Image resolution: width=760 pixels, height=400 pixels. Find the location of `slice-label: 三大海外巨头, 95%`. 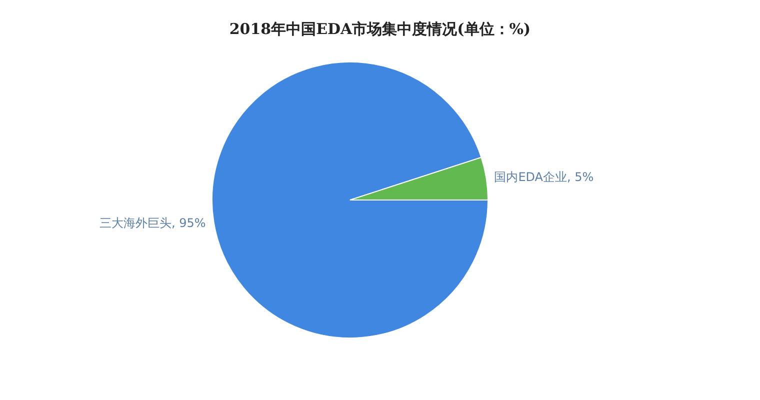

slice-label: 三大海外巨头, 95% is located at coordinates (152, 223).